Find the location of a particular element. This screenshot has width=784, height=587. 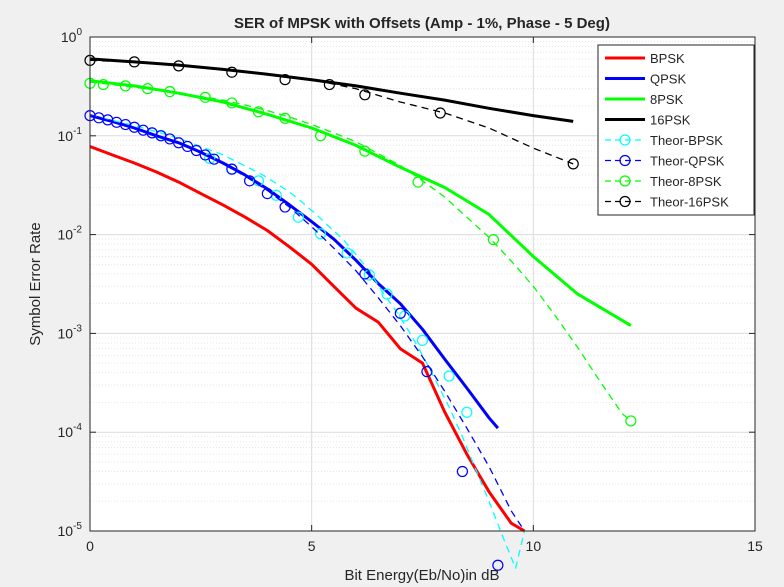

legend-entry: QPSK is located at coordinates (645, 79).